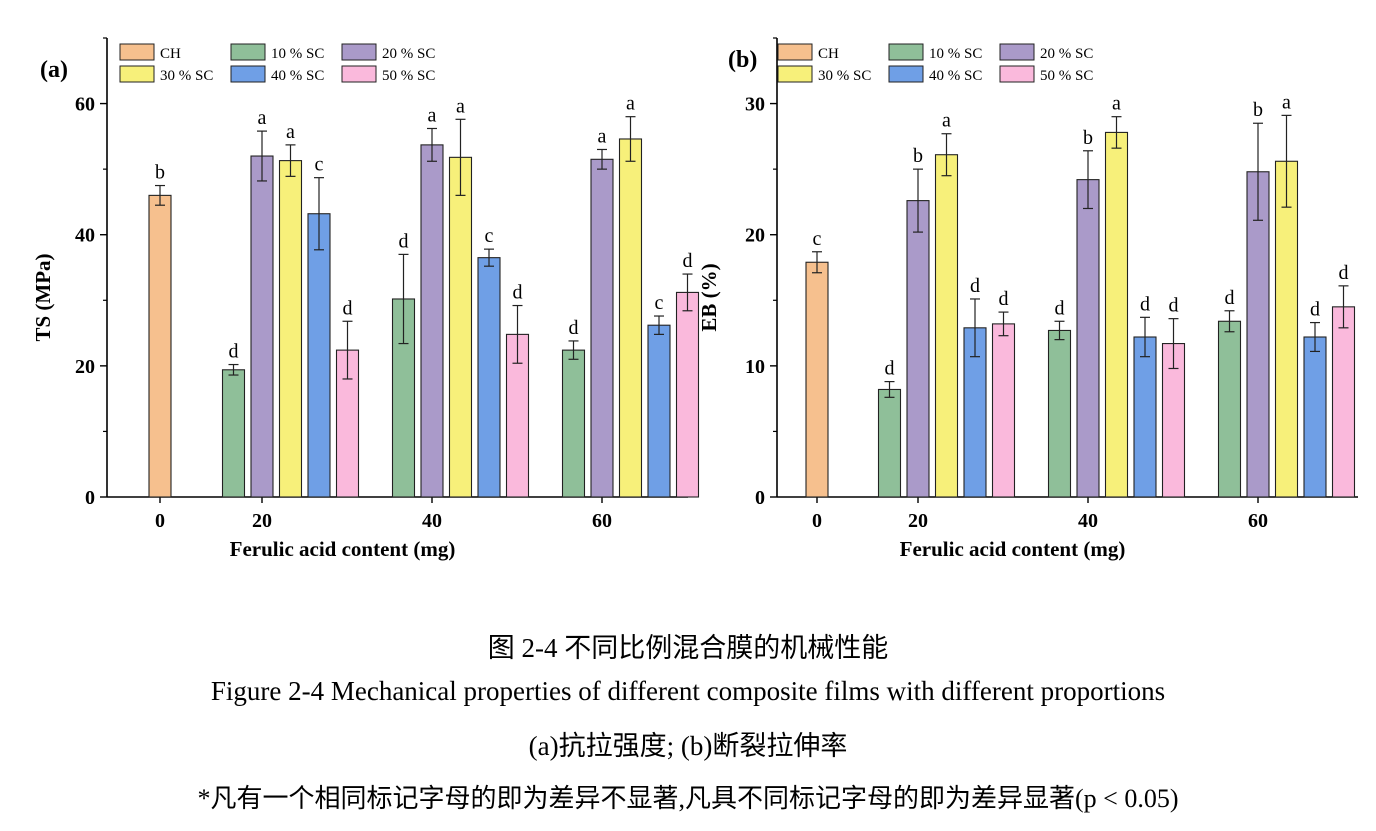 The image size is (1376, 831). What do you see at coordinates (688, 746) in the screenshot?
I see `caption-subpanels: (a)抗拉强度; (b)断裂拉伸率` at bounding box center [688, 746].